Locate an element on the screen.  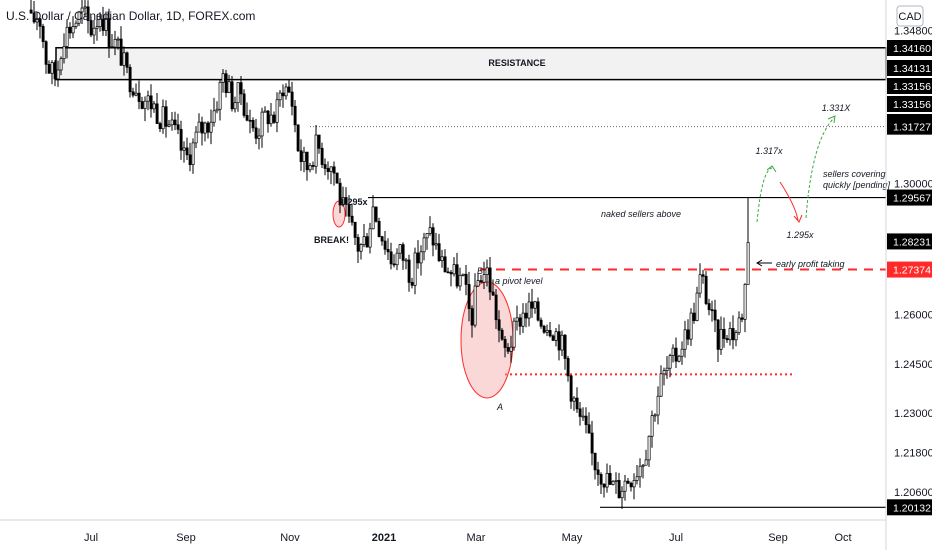
price-badge: 1.33156 is located at coordinates (909, 104).